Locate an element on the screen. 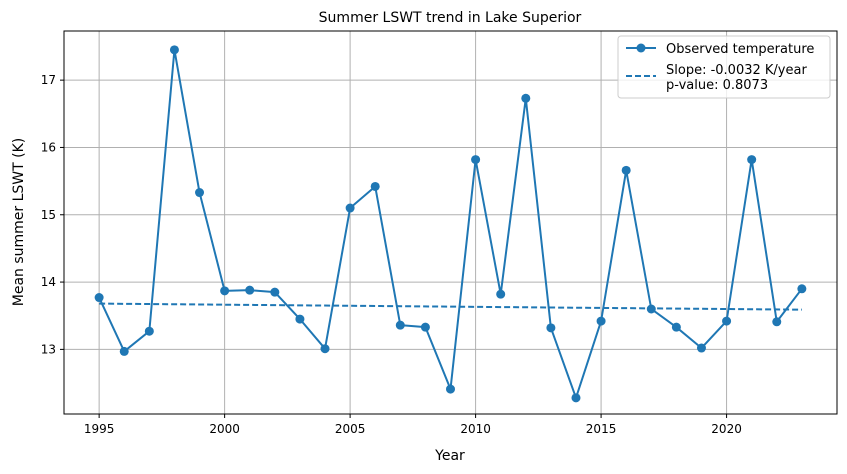  y-tick-label: 13 is located at coordinates (48, 349).